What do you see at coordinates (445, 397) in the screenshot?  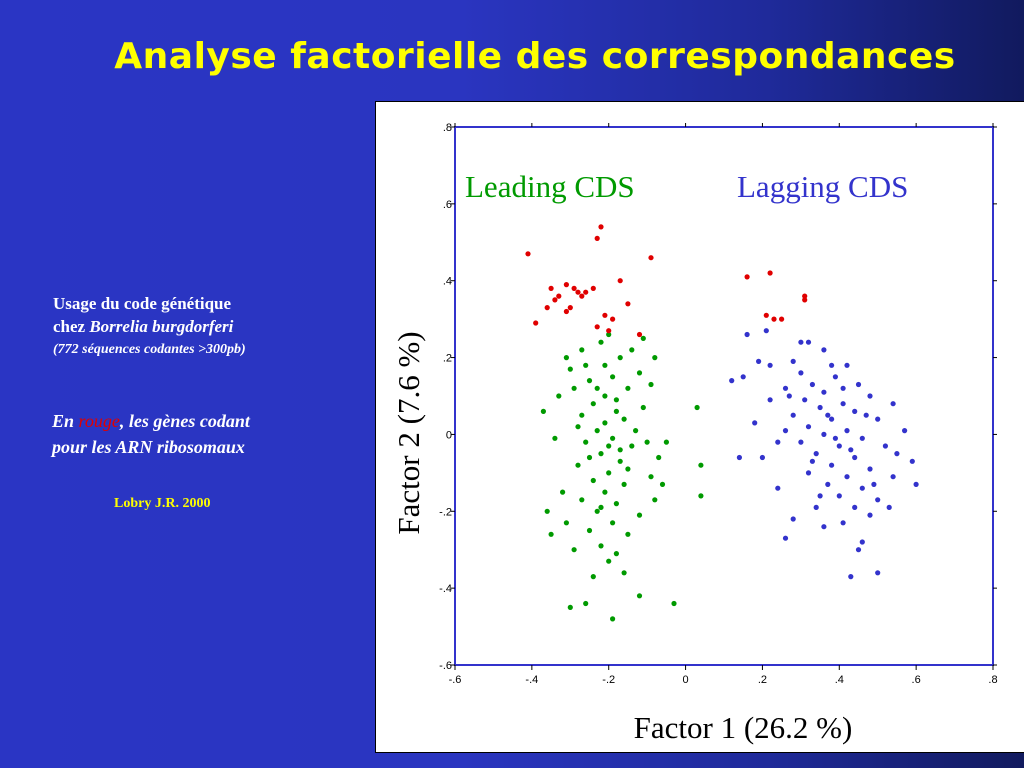 I see `y-tick-labels: -.6 -.4 -.2 0 .2 .4 .6 .8` at bounding box center [445, 397].